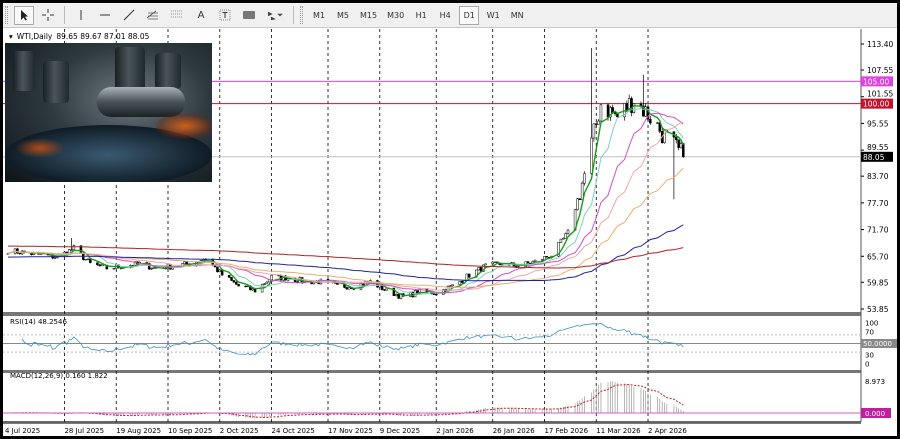 The height and width of the screenshot is (439, 900). I want to click on timeframe-m30: M30, so click(396, 15).